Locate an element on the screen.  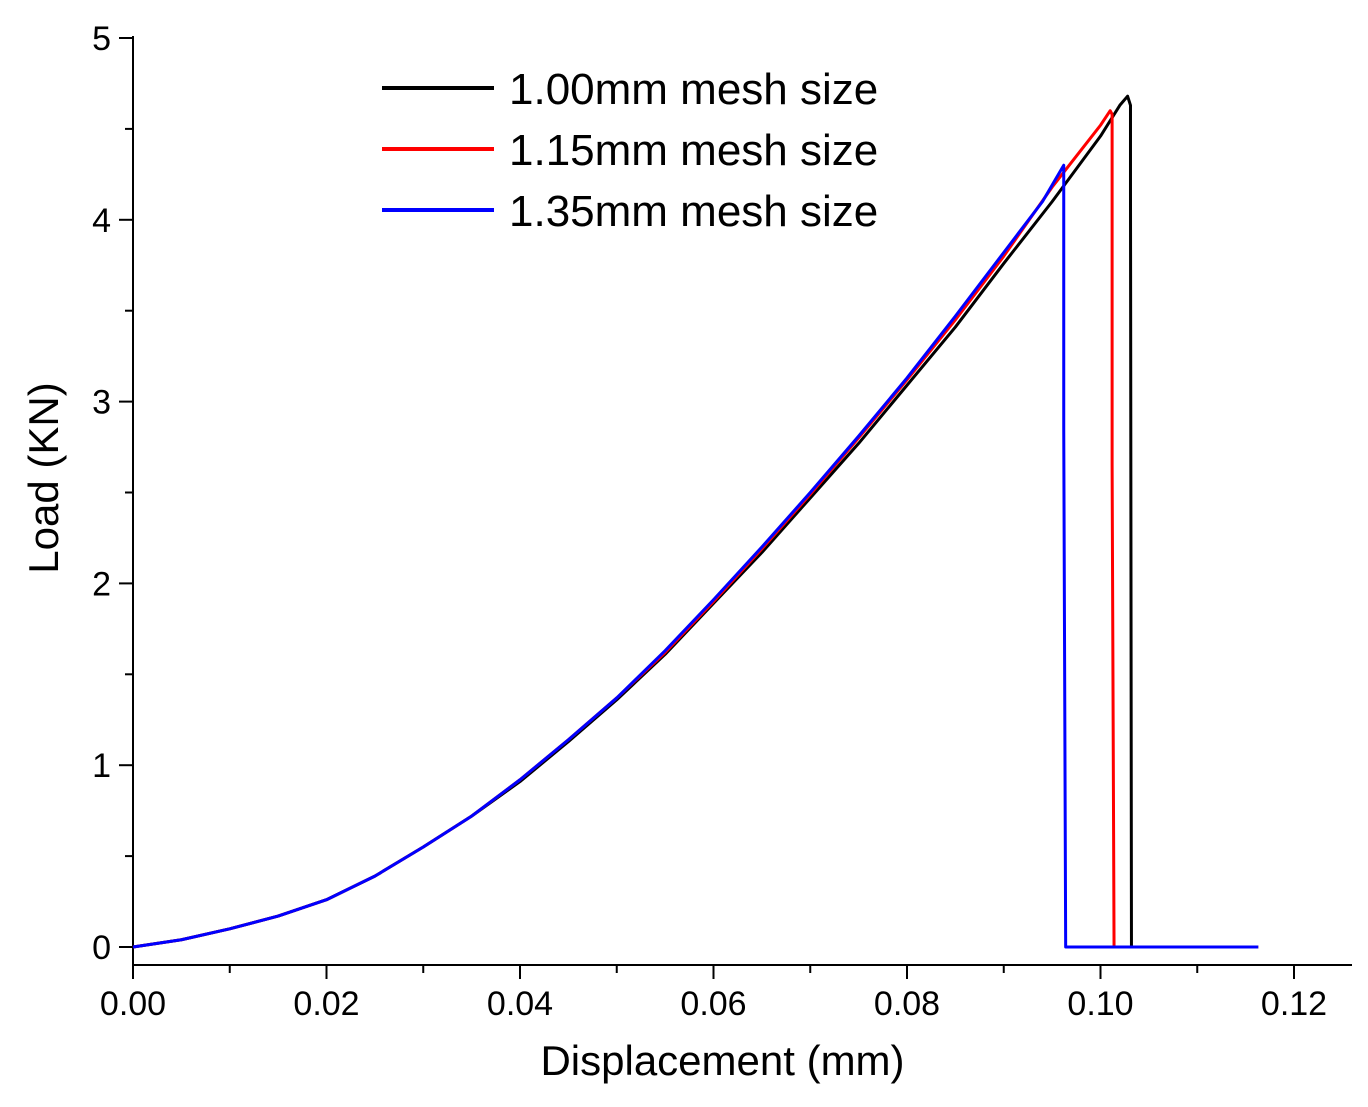
y-tick-label: 0 is located at coordinates (101, 948).